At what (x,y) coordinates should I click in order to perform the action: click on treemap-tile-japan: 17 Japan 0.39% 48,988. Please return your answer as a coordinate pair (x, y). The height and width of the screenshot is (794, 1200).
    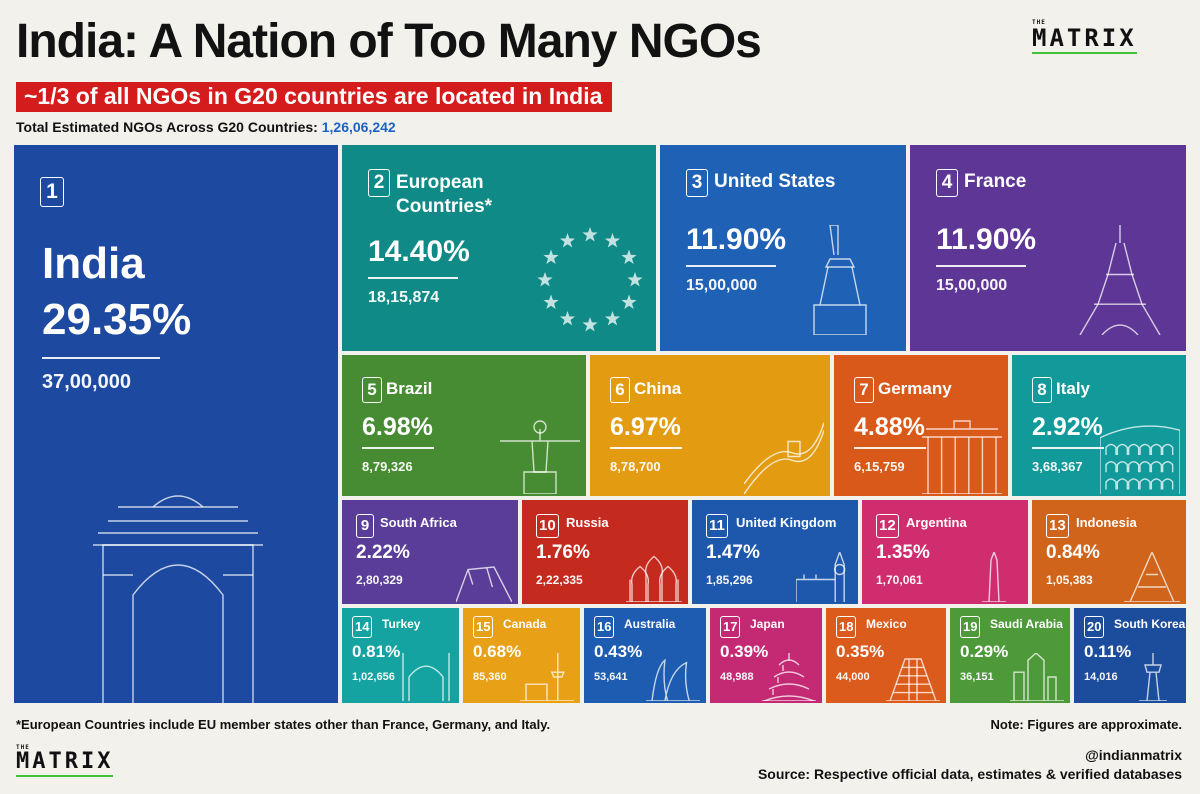
    Looking at the image, I should click on (766, 655).